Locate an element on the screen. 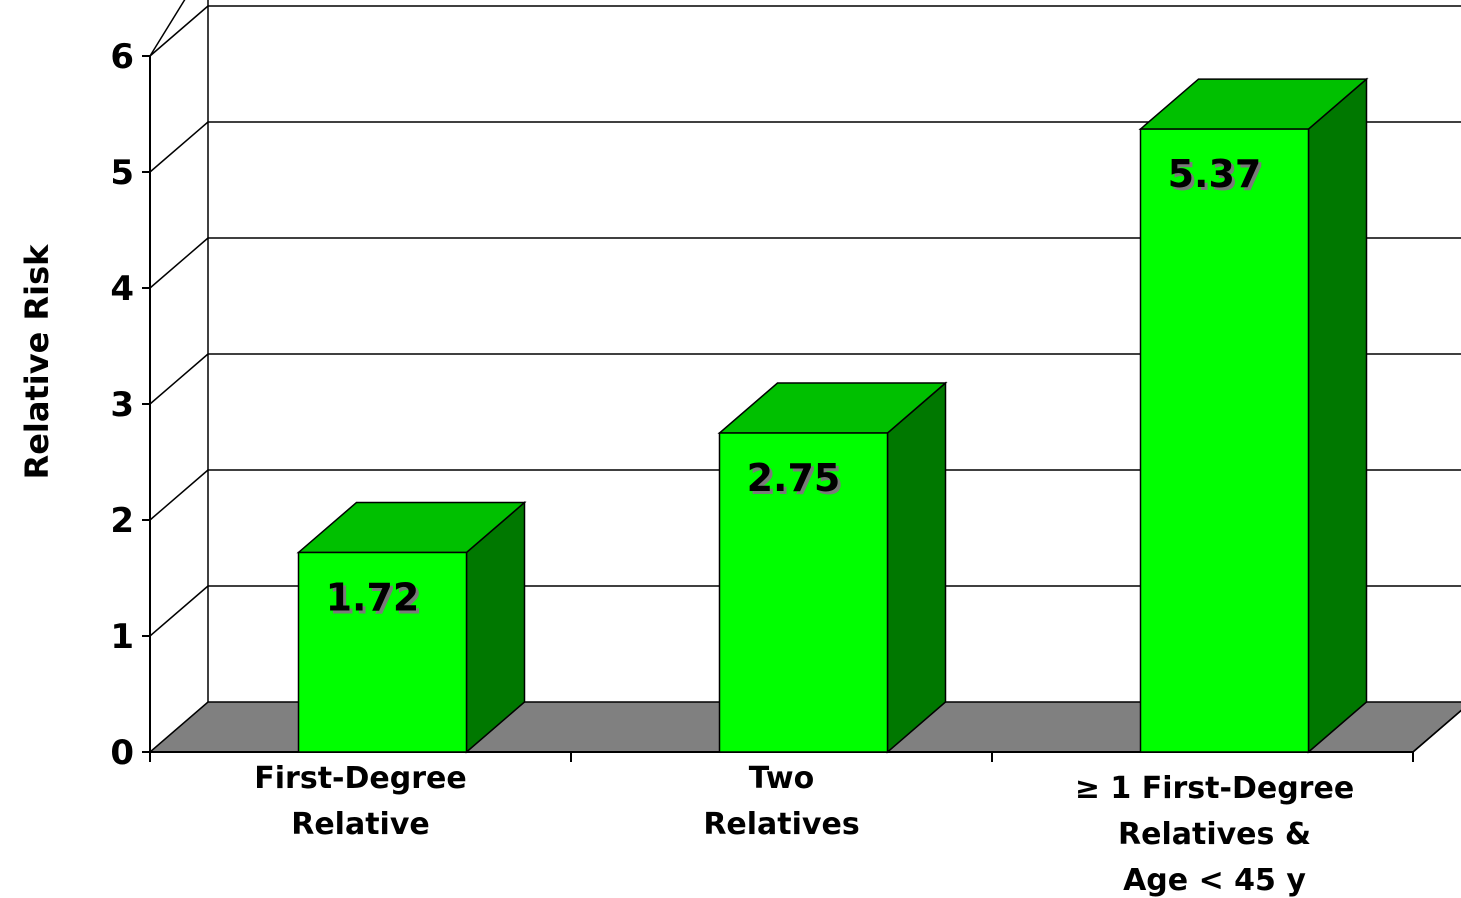  x-tick-label: First-Degree Relative is located at coordinates (360, 801).